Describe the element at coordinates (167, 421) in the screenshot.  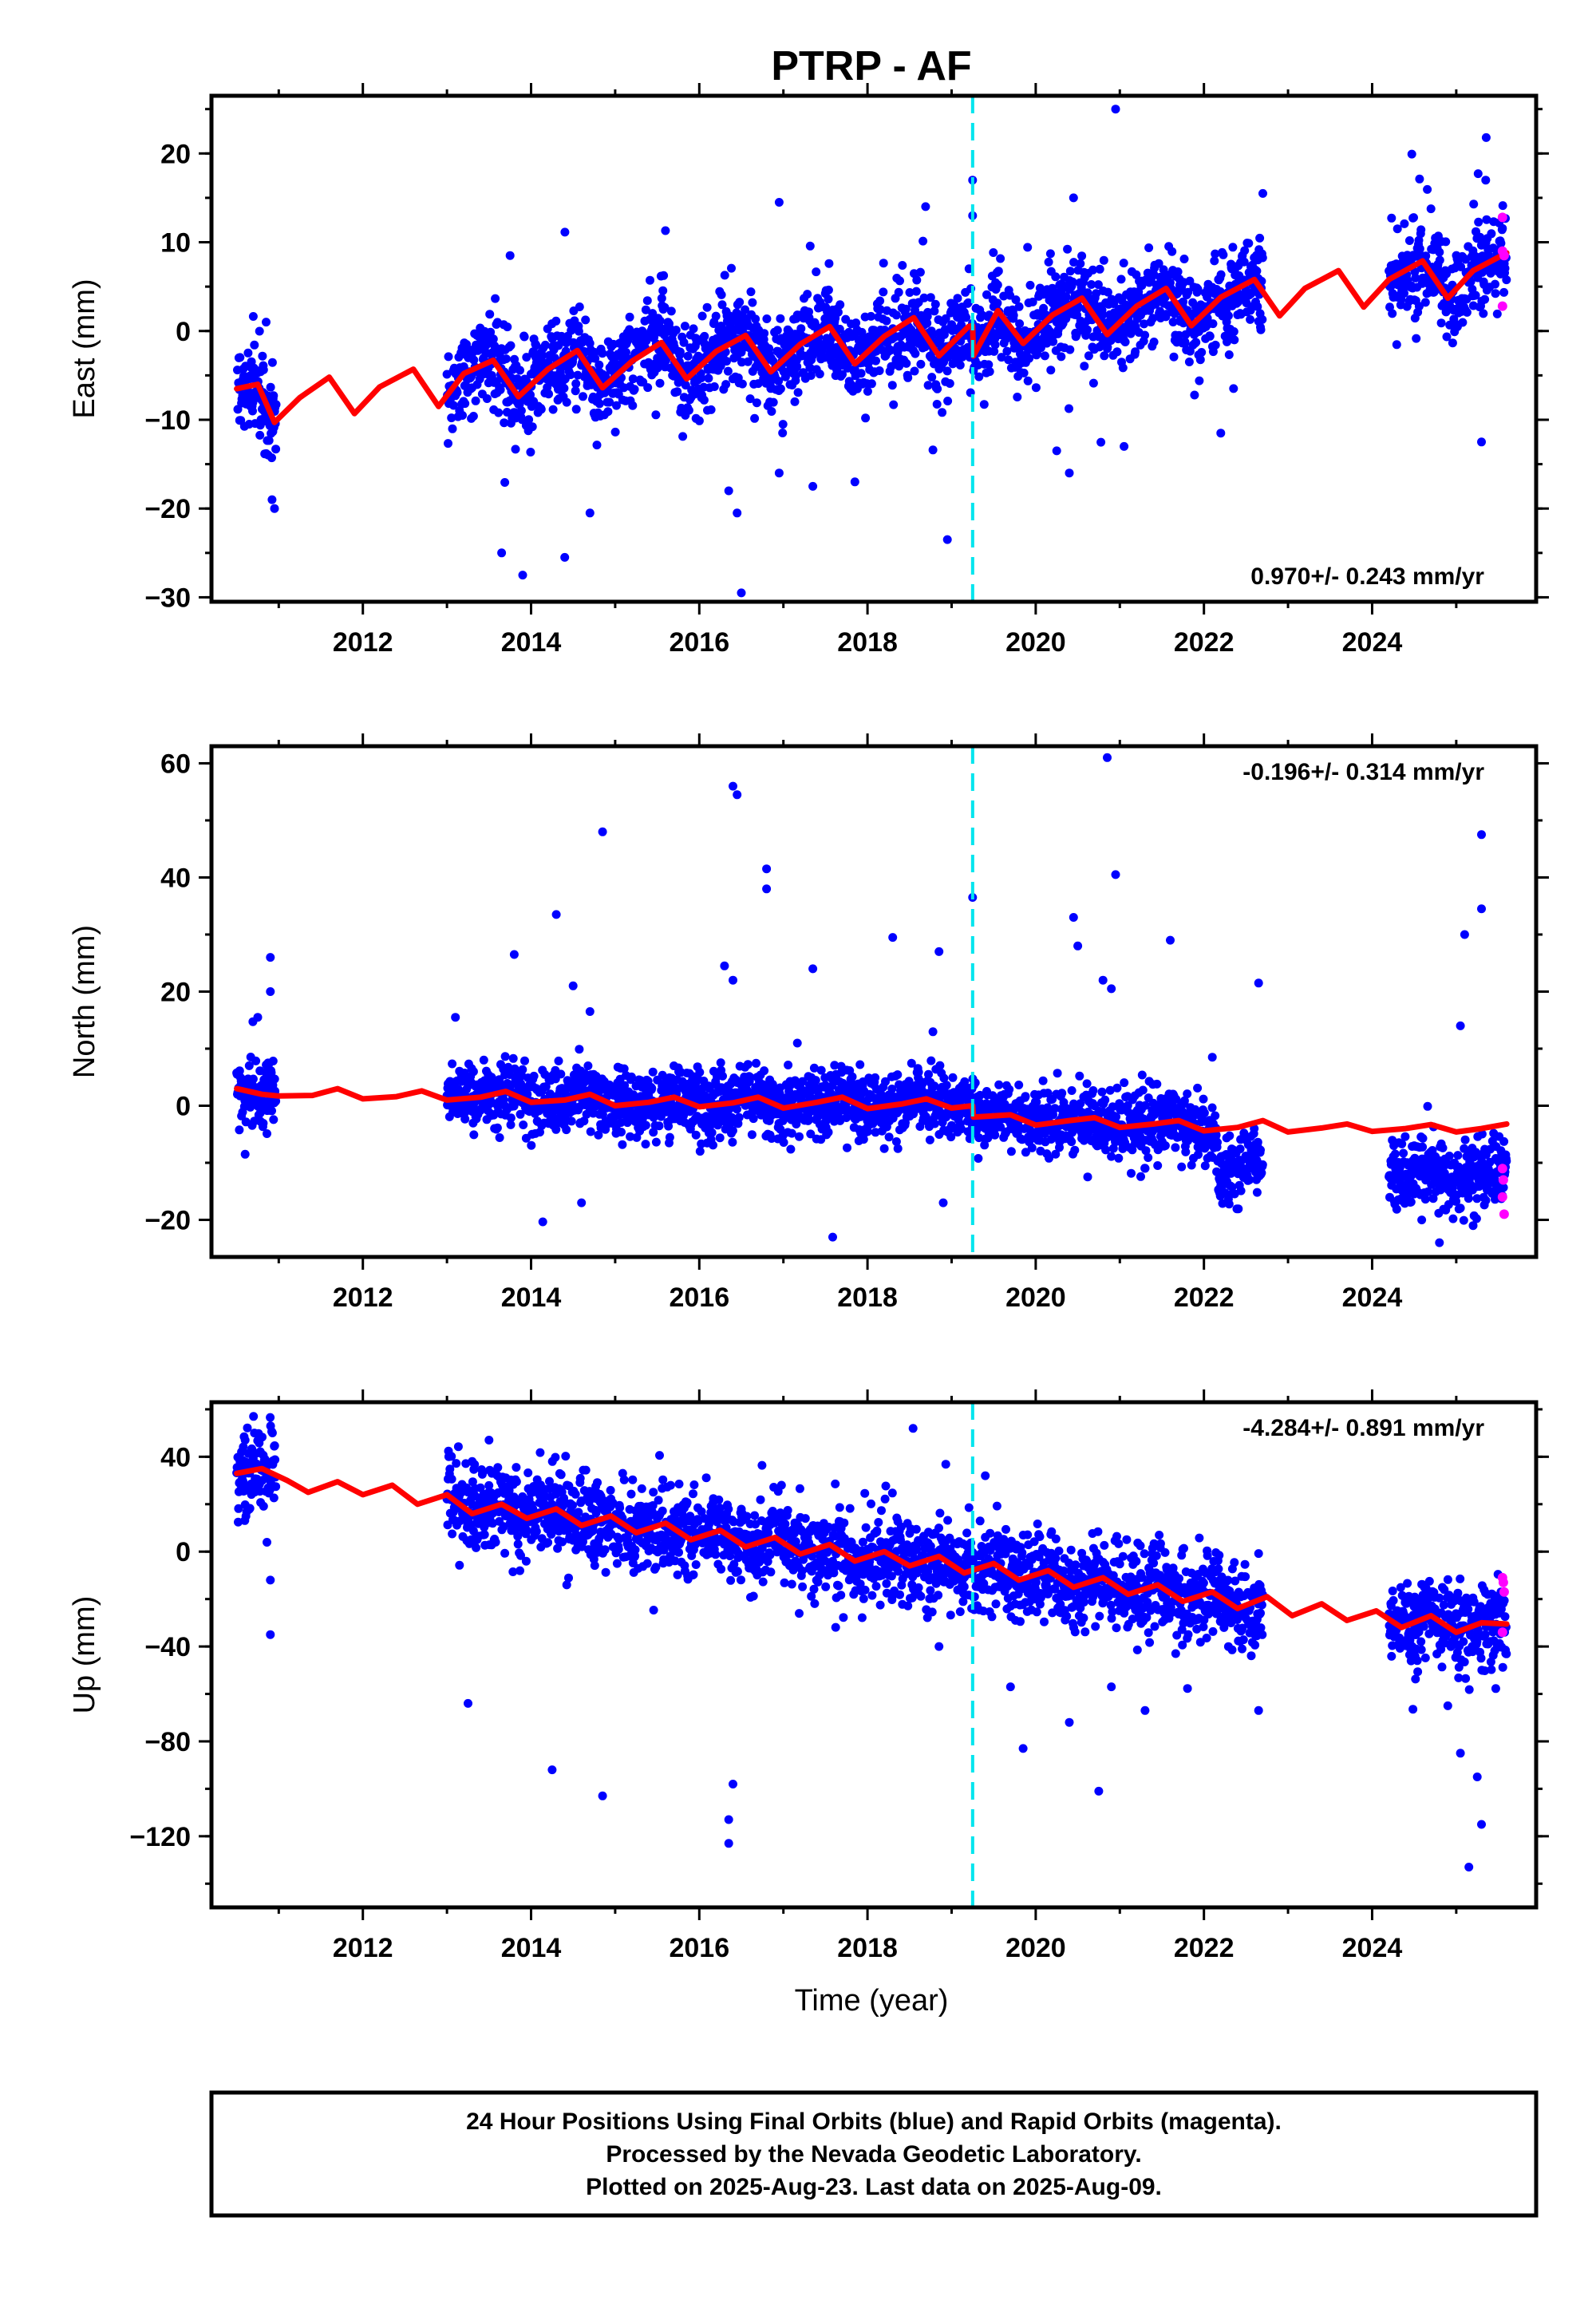
I see `y-tick-label: −10` at that location.